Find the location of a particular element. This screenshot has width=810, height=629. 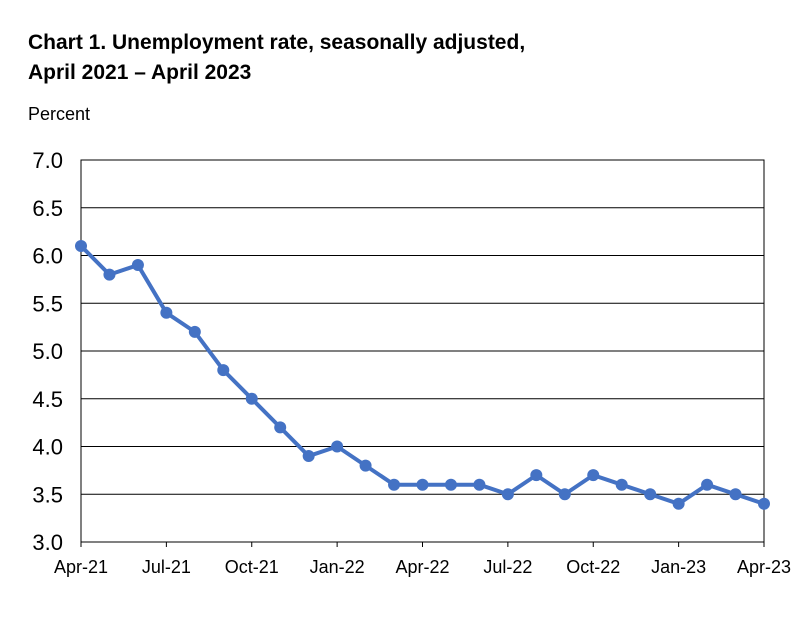

y-tick-label: 3.0 is located at coordinates (47, 542).